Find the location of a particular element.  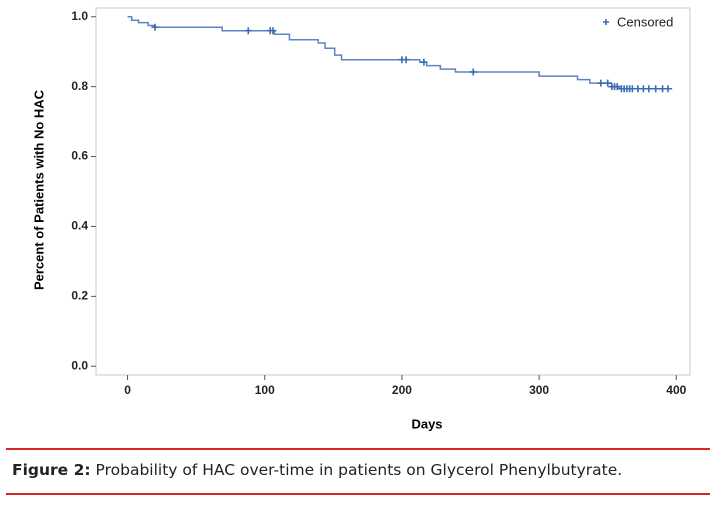

x-tick-label: 200 is located at coordinates (402, 390).